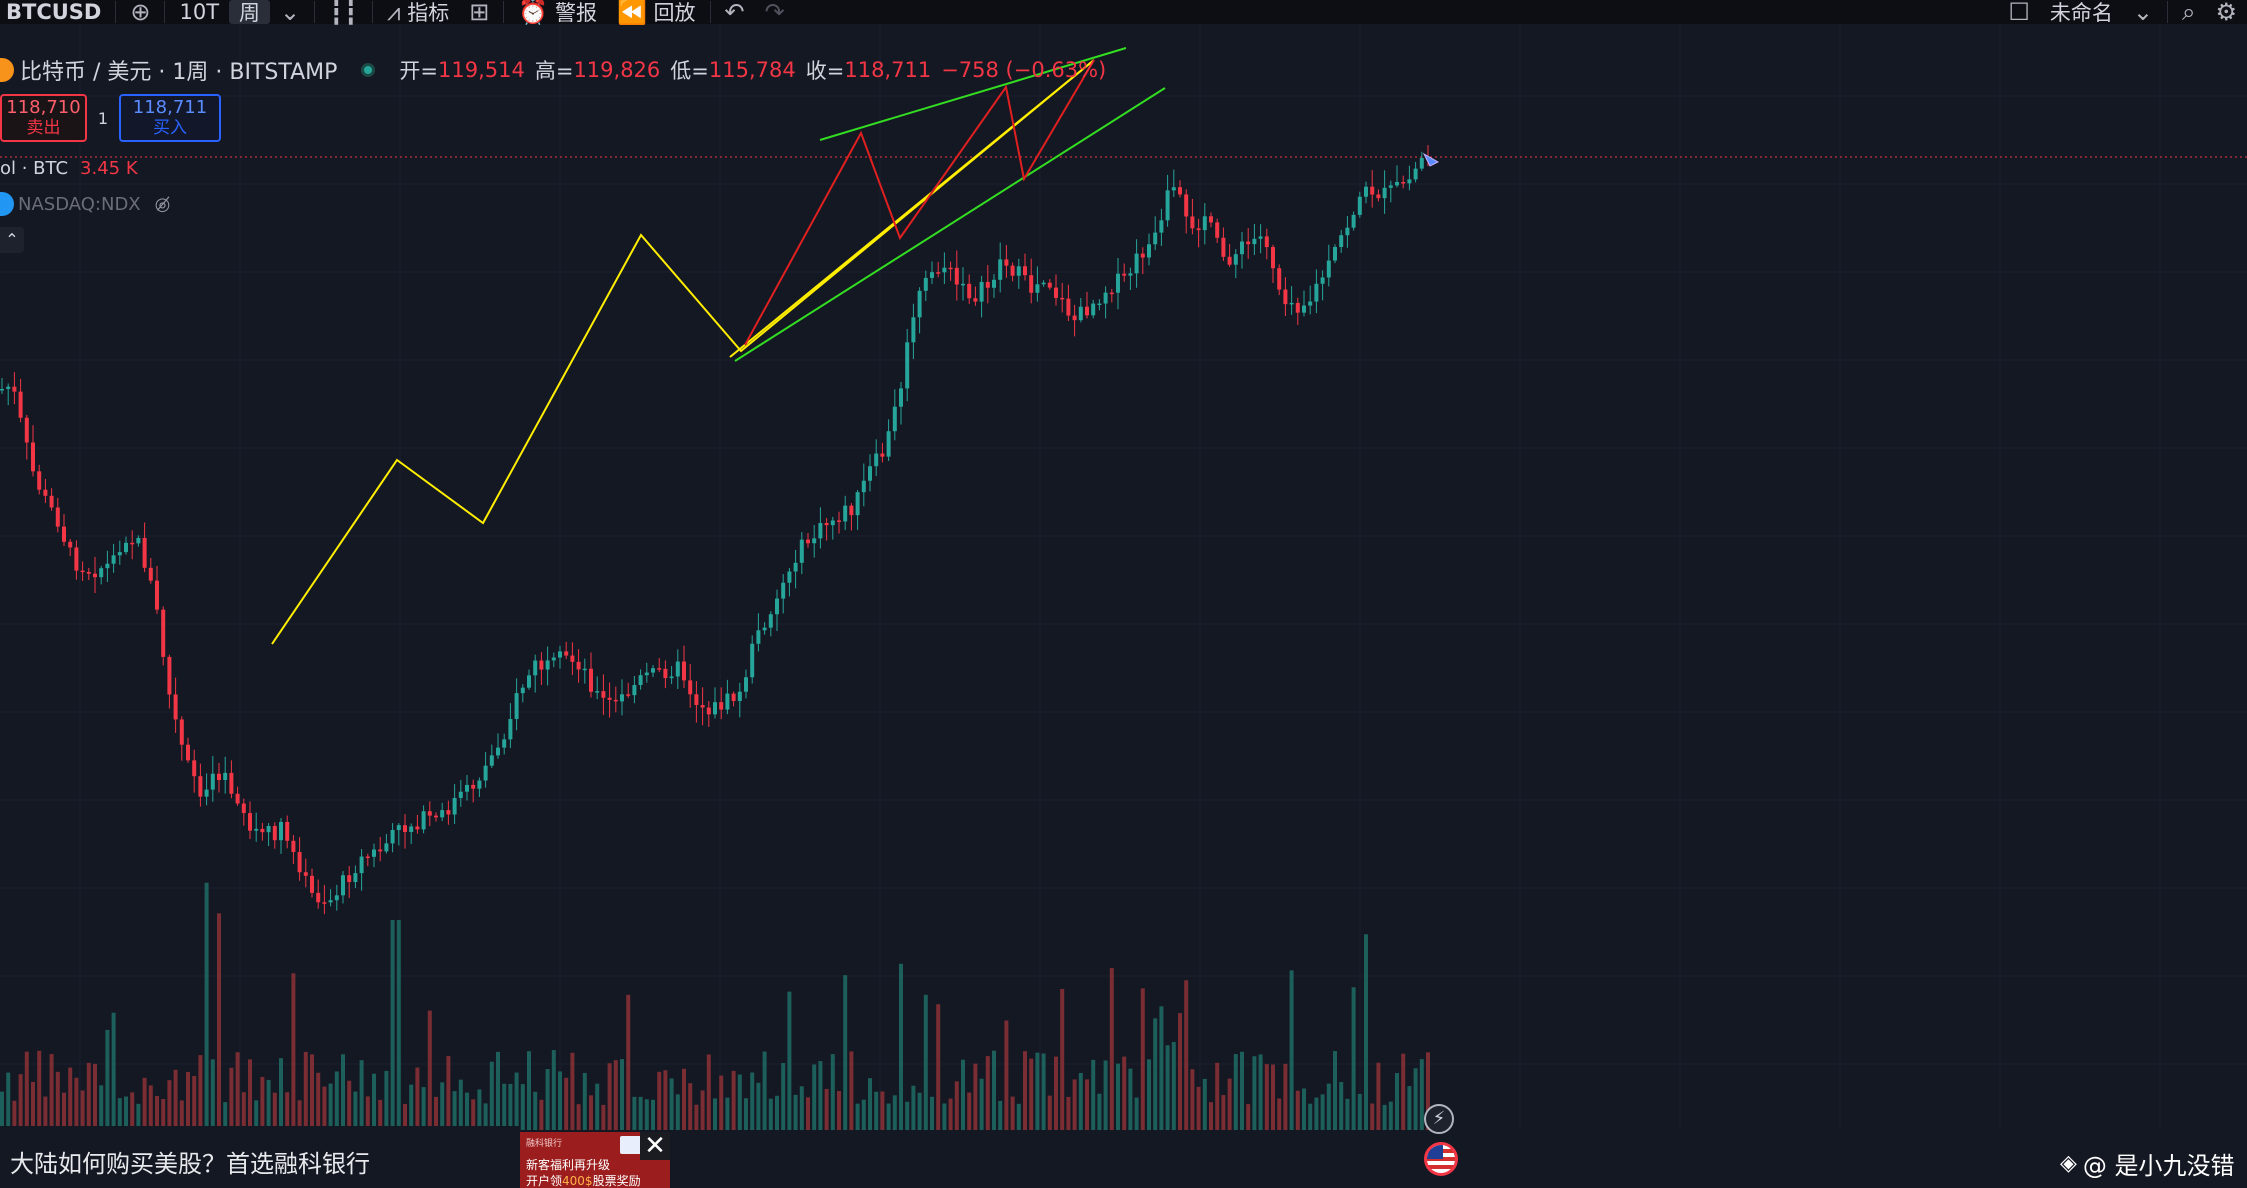 The image size is (2247, 1188). What do you see at coordinates (774, 13) in the screenshot?
I see `redo-icon: ↷` at bounding box center [774, 13].